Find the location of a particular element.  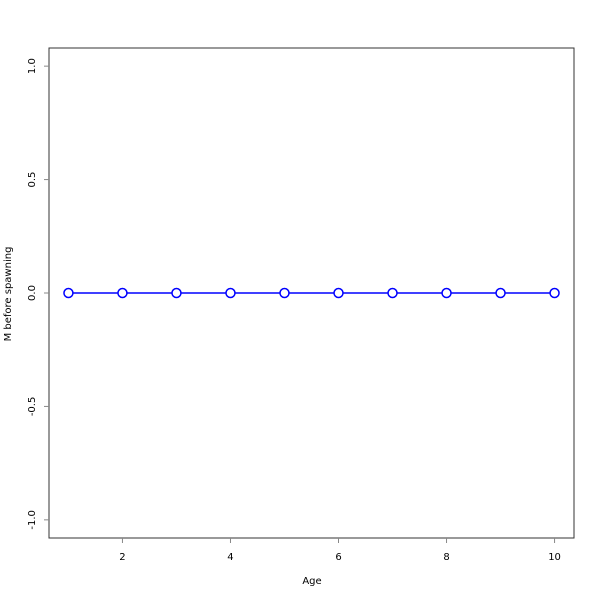

x-tick-label: 8 is located at coordinates (446, 557).